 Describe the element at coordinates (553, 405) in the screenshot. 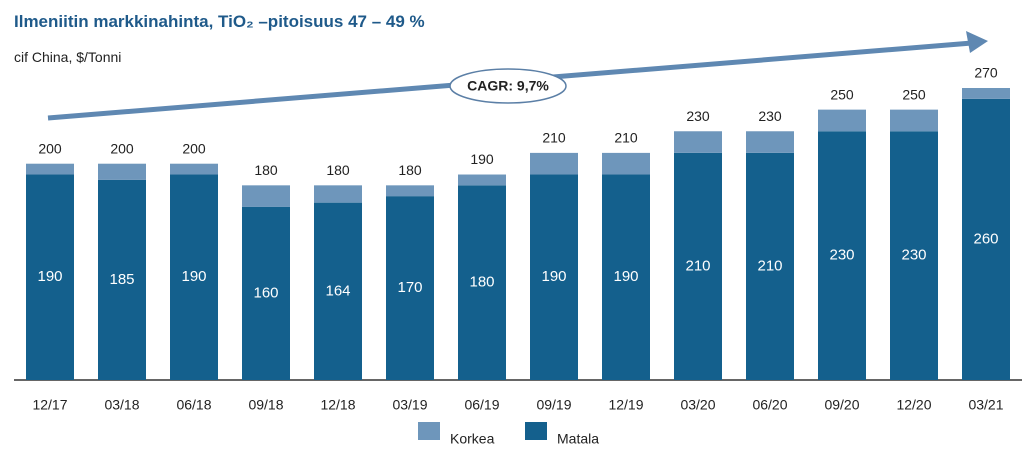

I see `x-tick-label: 09/19` at that location.